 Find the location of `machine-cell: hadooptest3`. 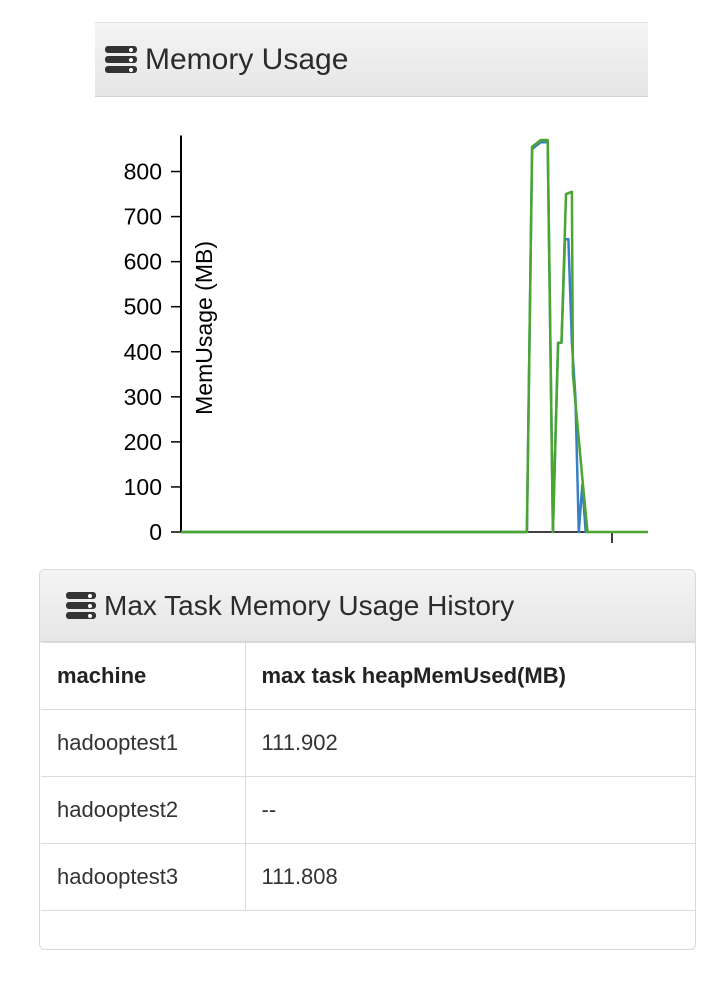

machine-cell: hadooptest3 is located at coordinates (143, 877).